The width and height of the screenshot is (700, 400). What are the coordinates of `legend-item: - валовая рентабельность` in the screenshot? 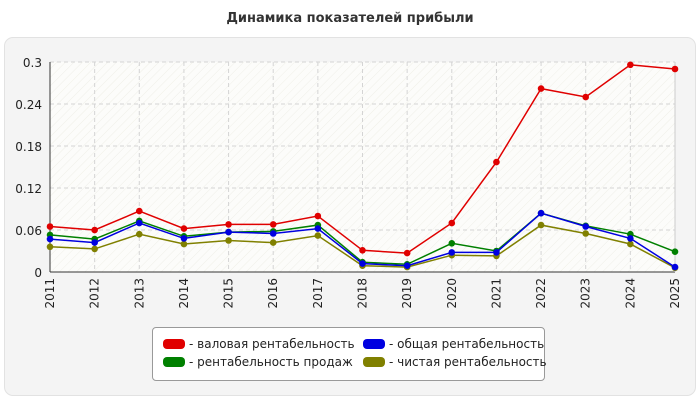 It's located at (259, 344).